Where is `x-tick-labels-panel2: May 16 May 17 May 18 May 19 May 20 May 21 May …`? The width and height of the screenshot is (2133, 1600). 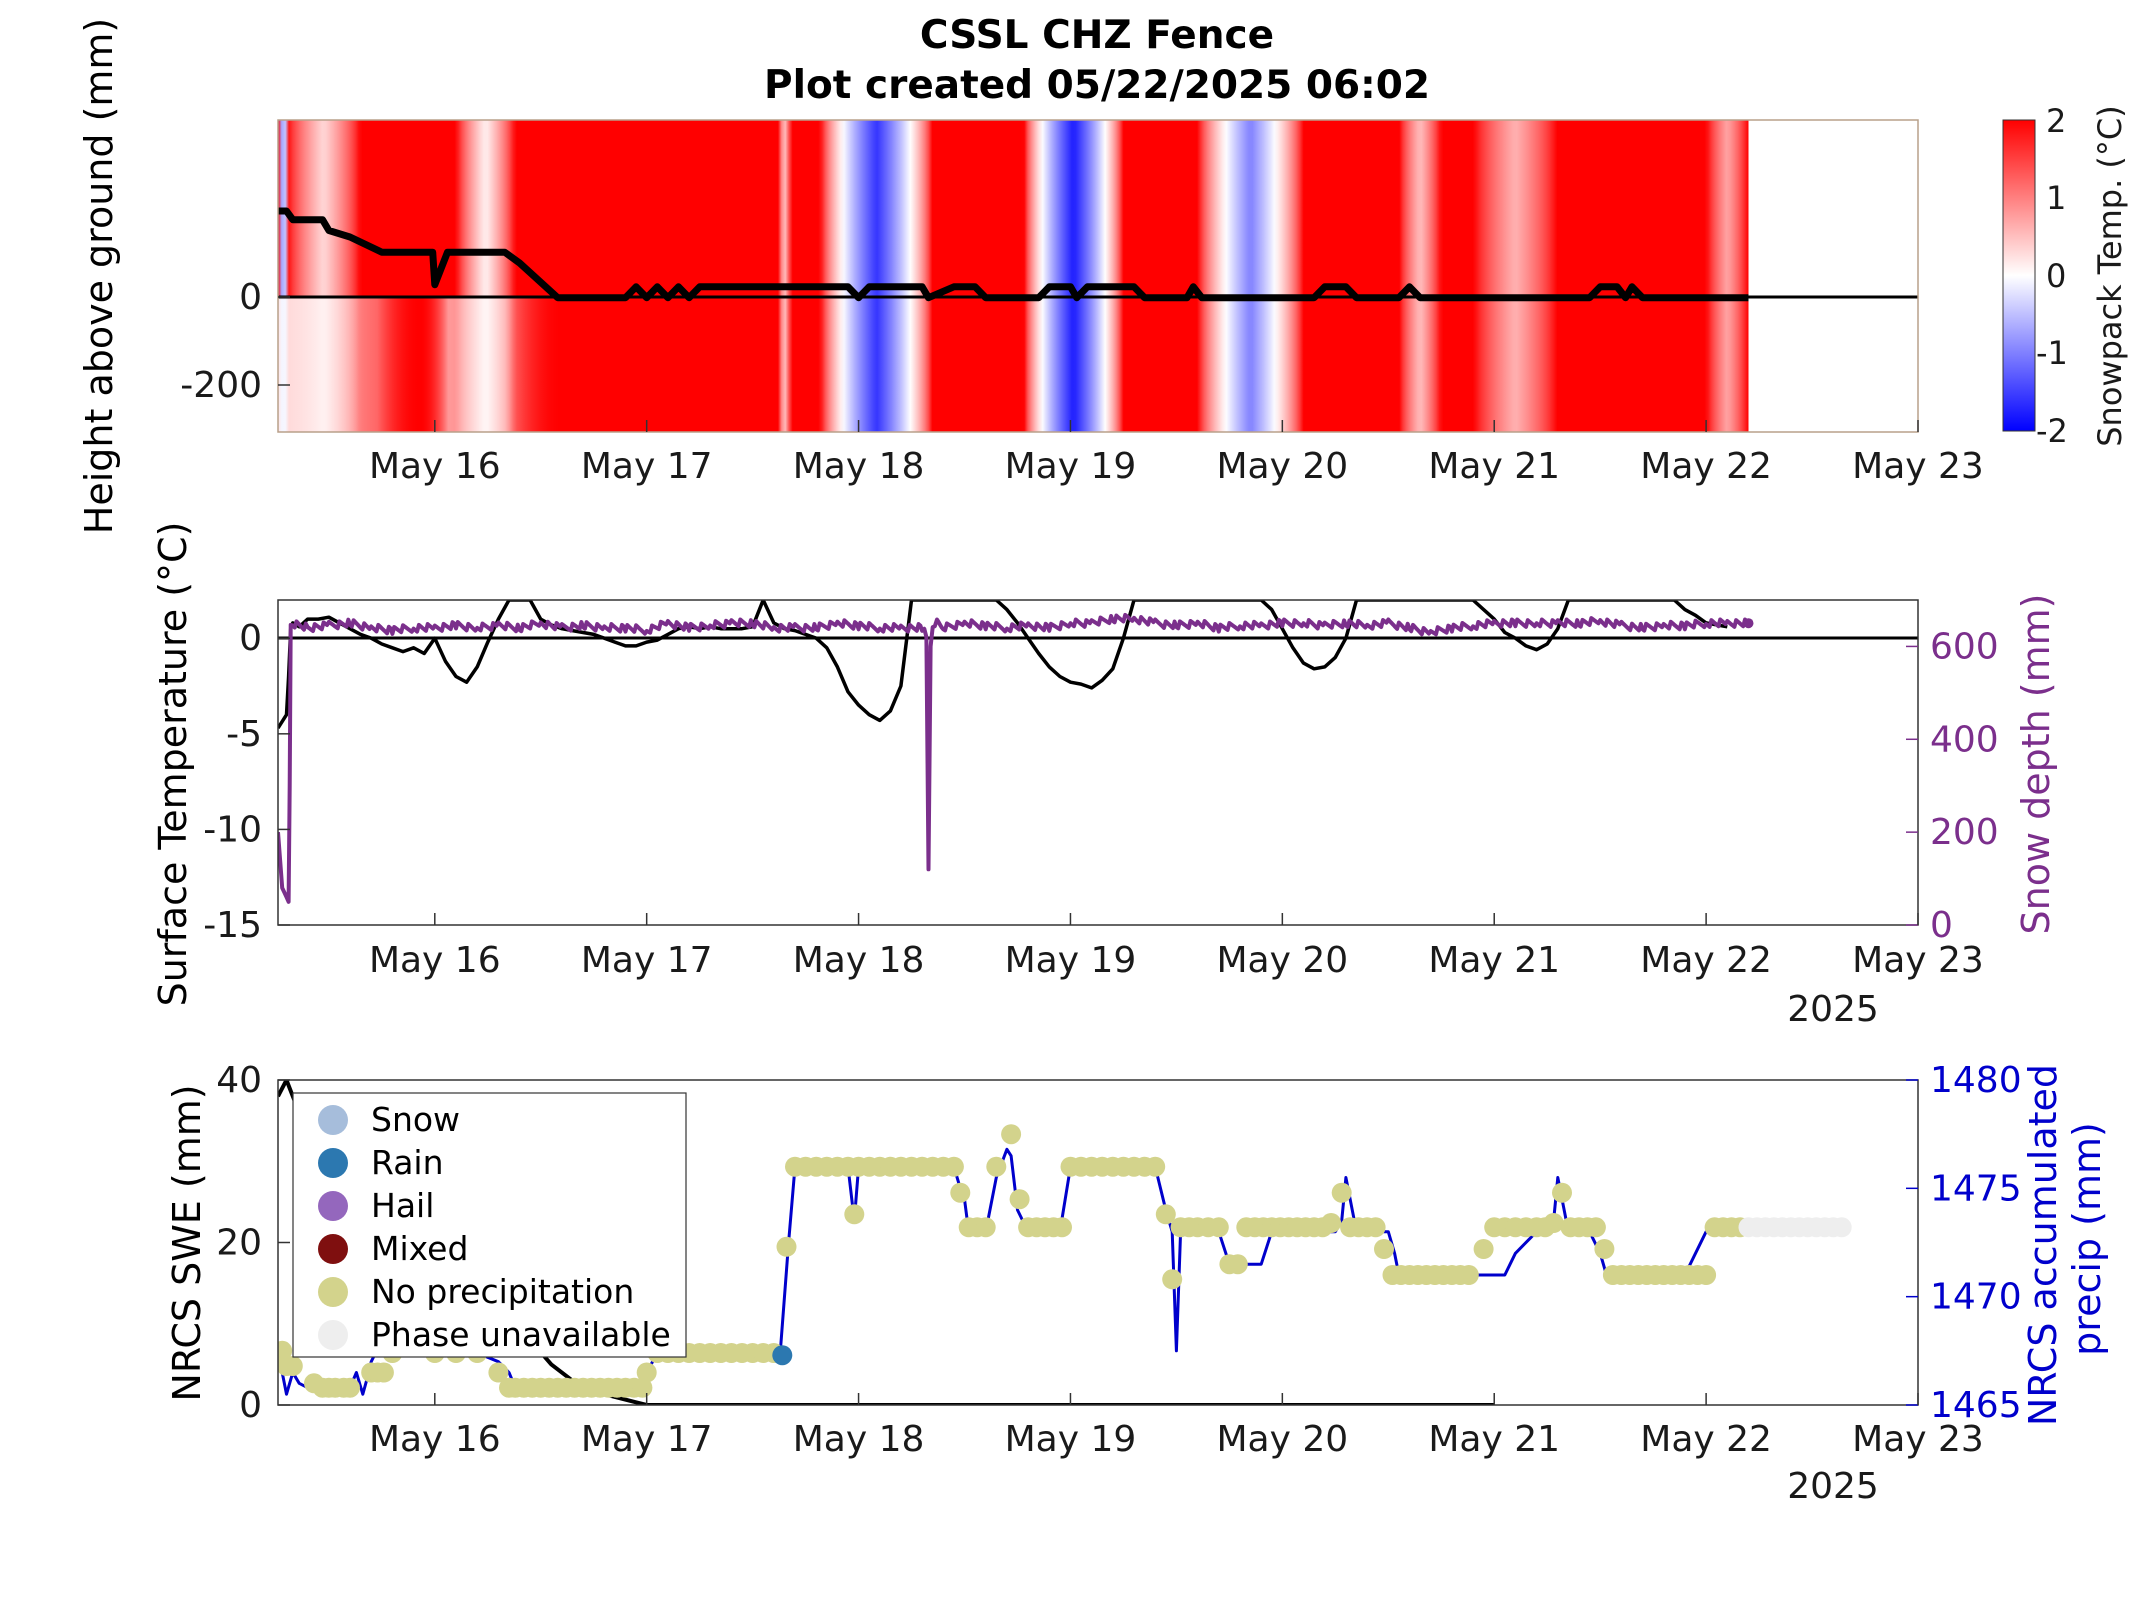
x-tick-labels-panel2: May 16 May 17 May 18 May 19 May 20 May 21 May … is located at coordinates (1176, 947).